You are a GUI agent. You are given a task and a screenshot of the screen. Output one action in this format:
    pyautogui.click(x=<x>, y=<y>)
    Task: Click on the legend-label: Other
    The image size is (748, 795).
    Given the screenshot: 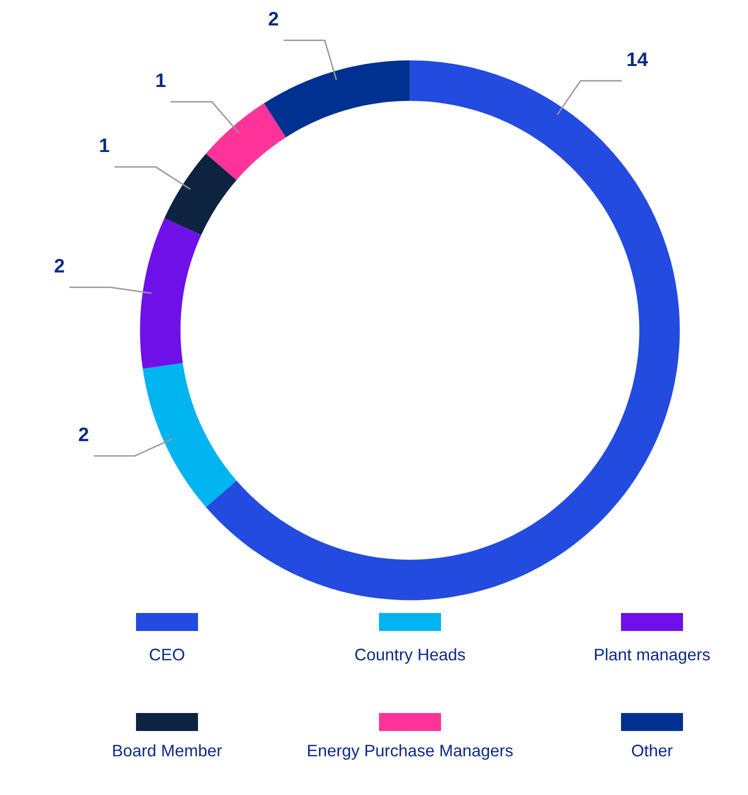 What is the action you would take?
    pyautogui.click(x=652, y=750)
    